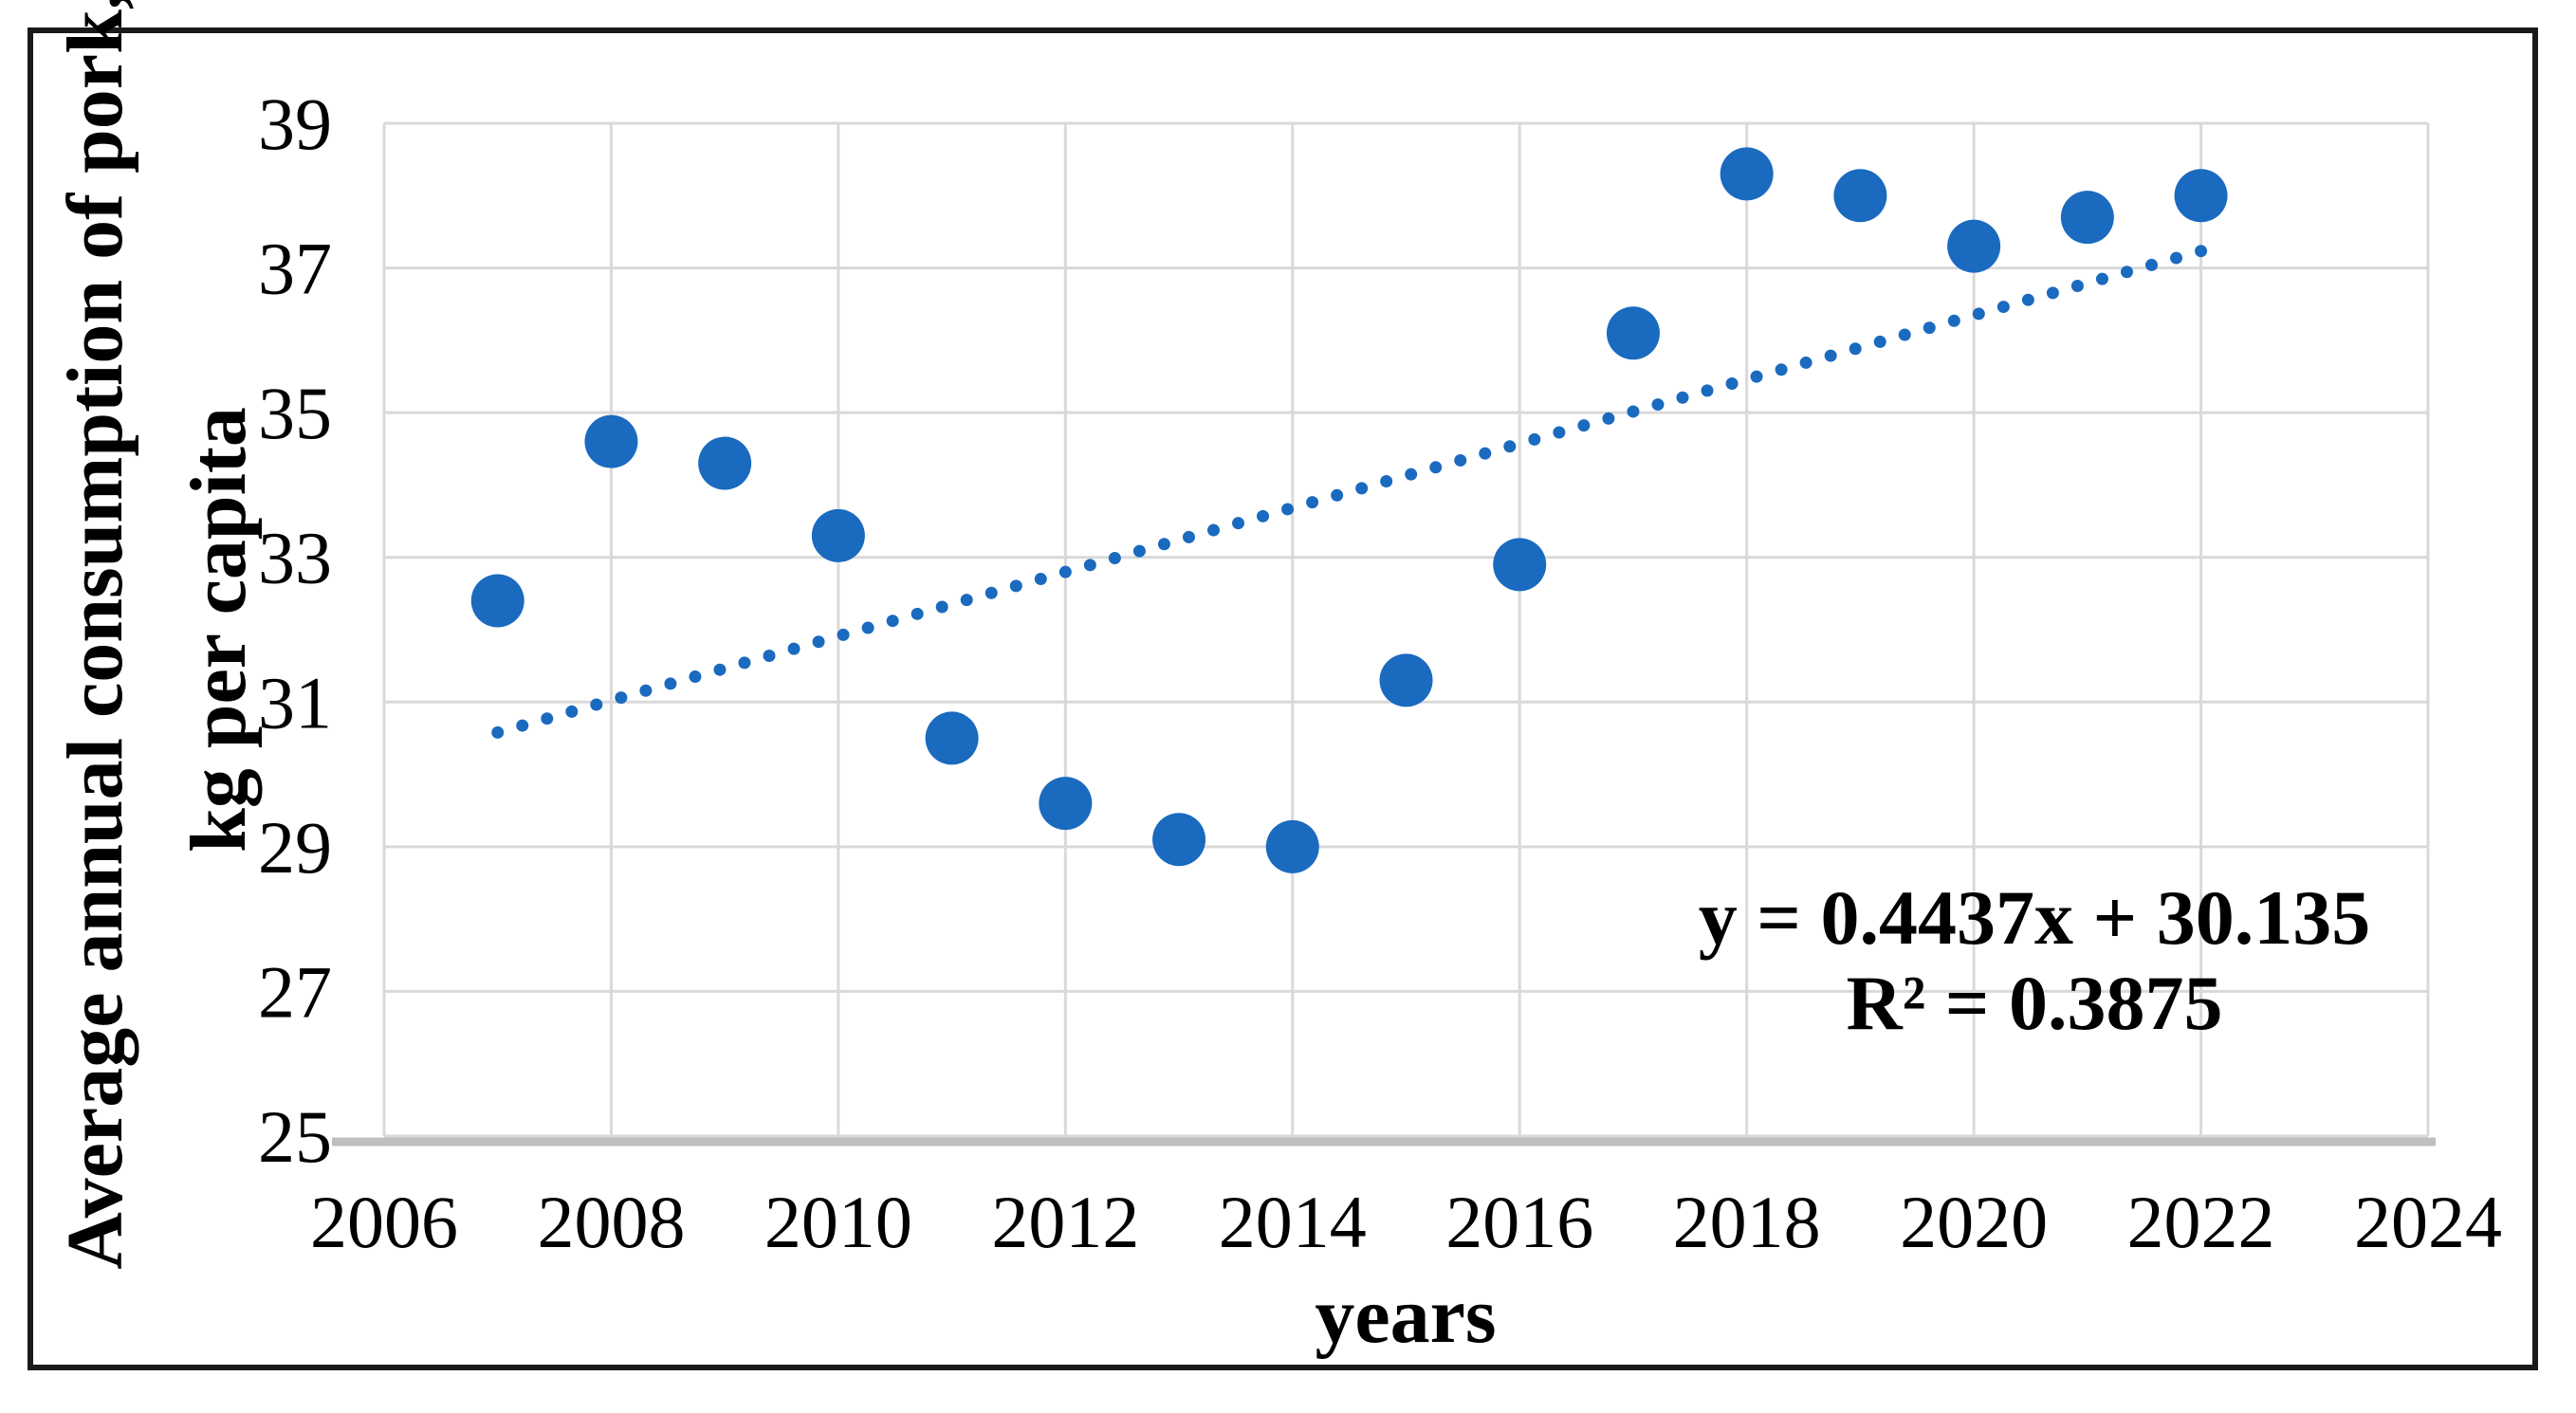  I want to click on x-tick-label-2012: 2012, so click(1065, 1222).